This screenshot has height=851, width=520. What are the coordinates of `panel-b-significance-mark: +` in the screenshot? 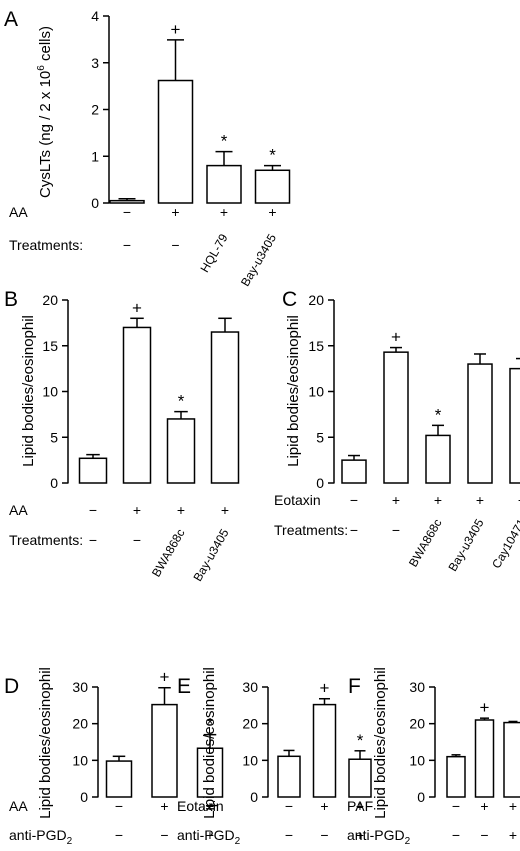 It's located at (137, 307).